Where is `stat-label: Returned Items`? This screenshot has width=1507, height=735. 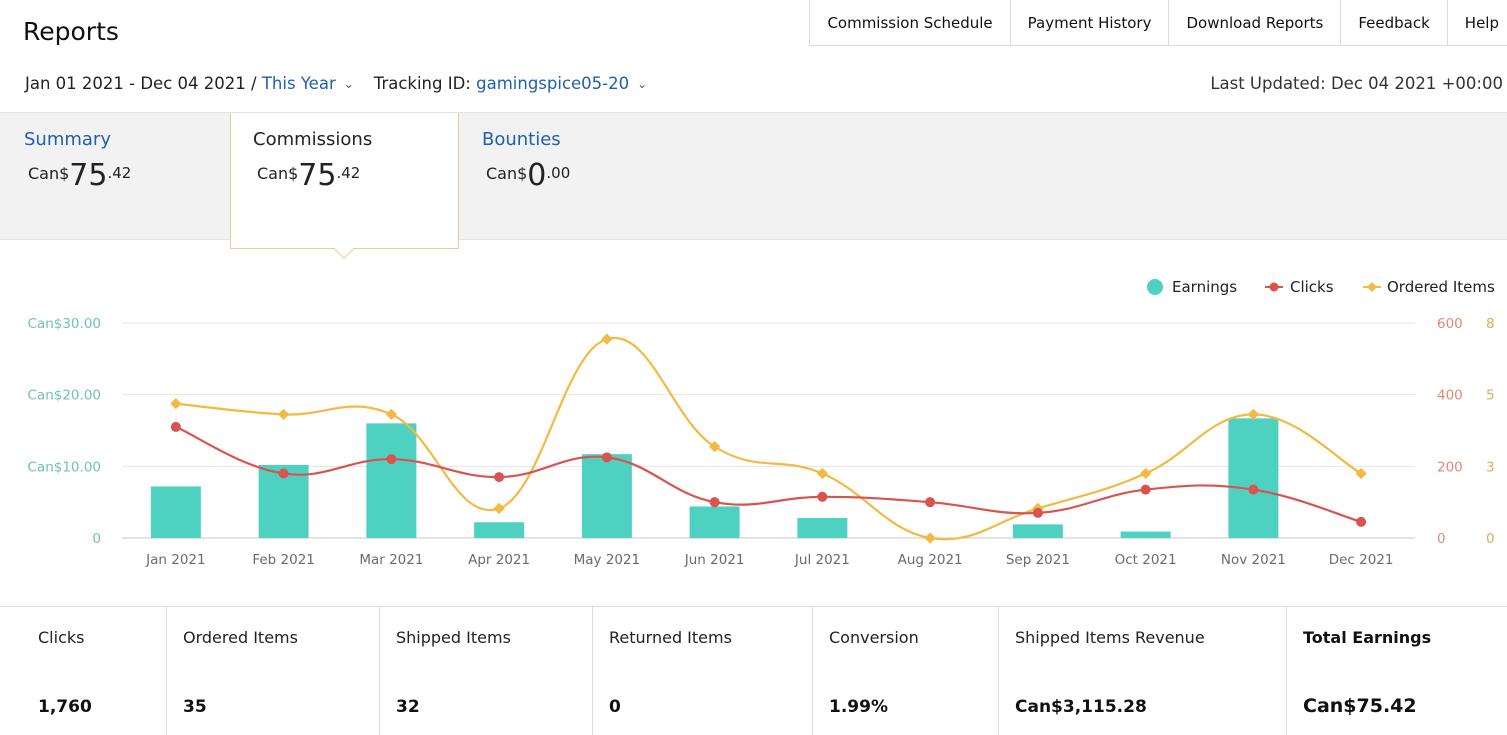
stat-label: Returned Items is located at coordinates (670, 637).